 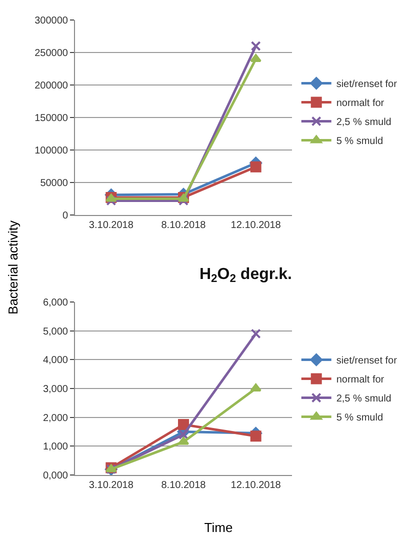 I want to click on x-axis-title: Time, so click(x=218, y=527).